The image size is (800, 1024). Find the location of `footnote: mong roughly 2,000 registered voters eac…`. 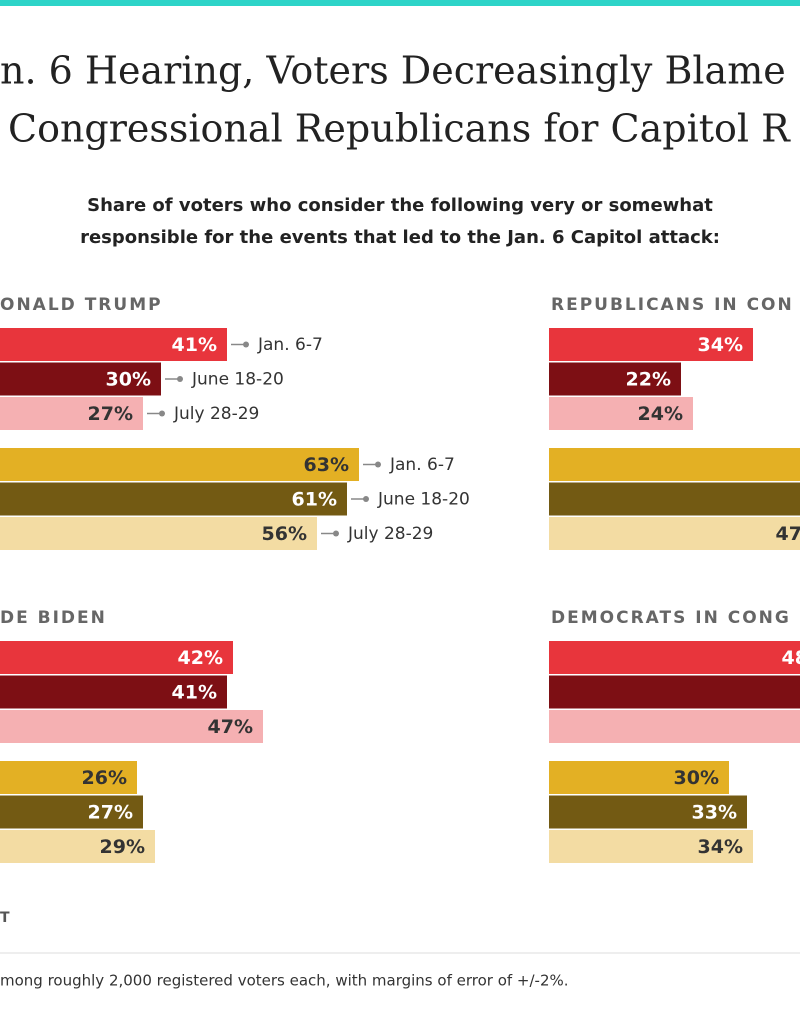

footnote: mong roughly 2,000 registered voters eac… is located at coordinates (284, 981).